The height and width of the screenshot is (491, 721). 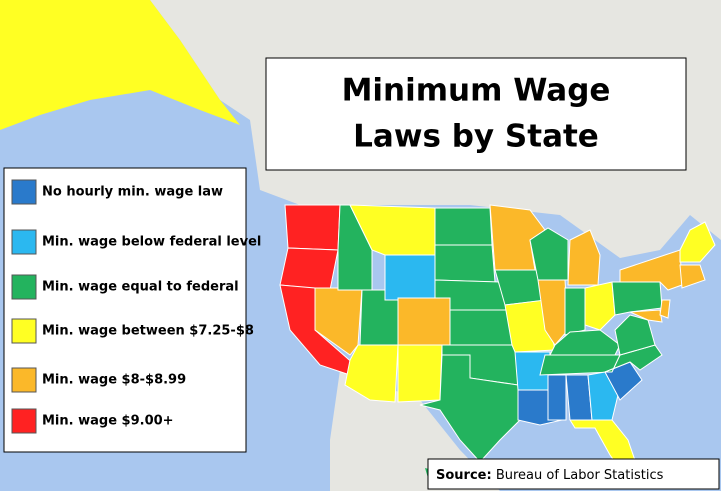 I want to click on source-box, so click(x=573, y=474).